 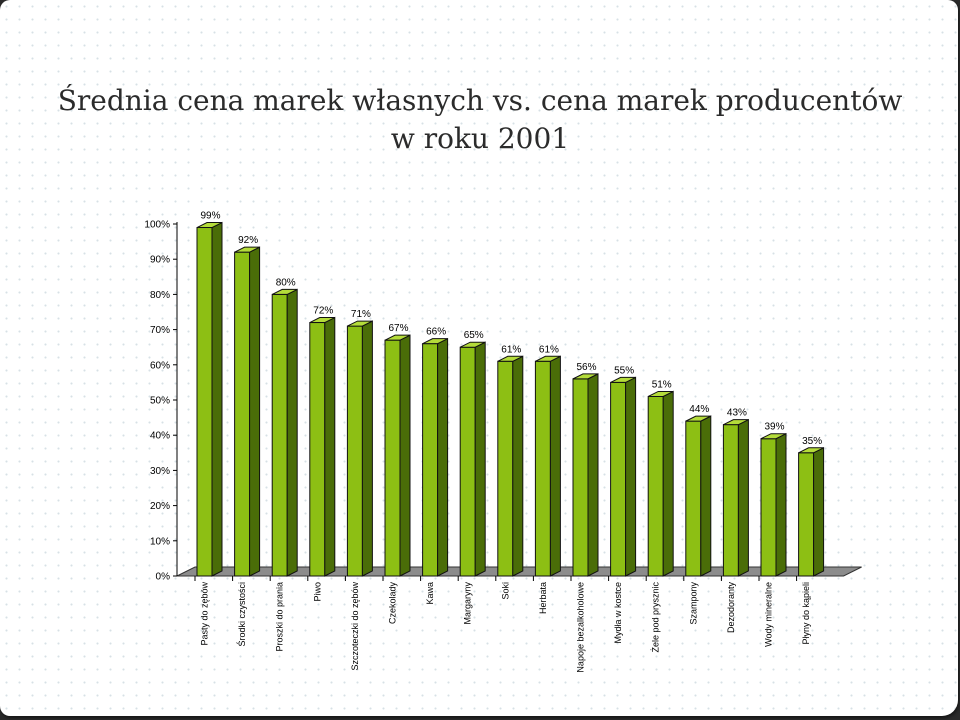 What do you see at coordinates (398, 328) in the screenshot?
I see `data-label: 67%` at bounding box center [398, 328].